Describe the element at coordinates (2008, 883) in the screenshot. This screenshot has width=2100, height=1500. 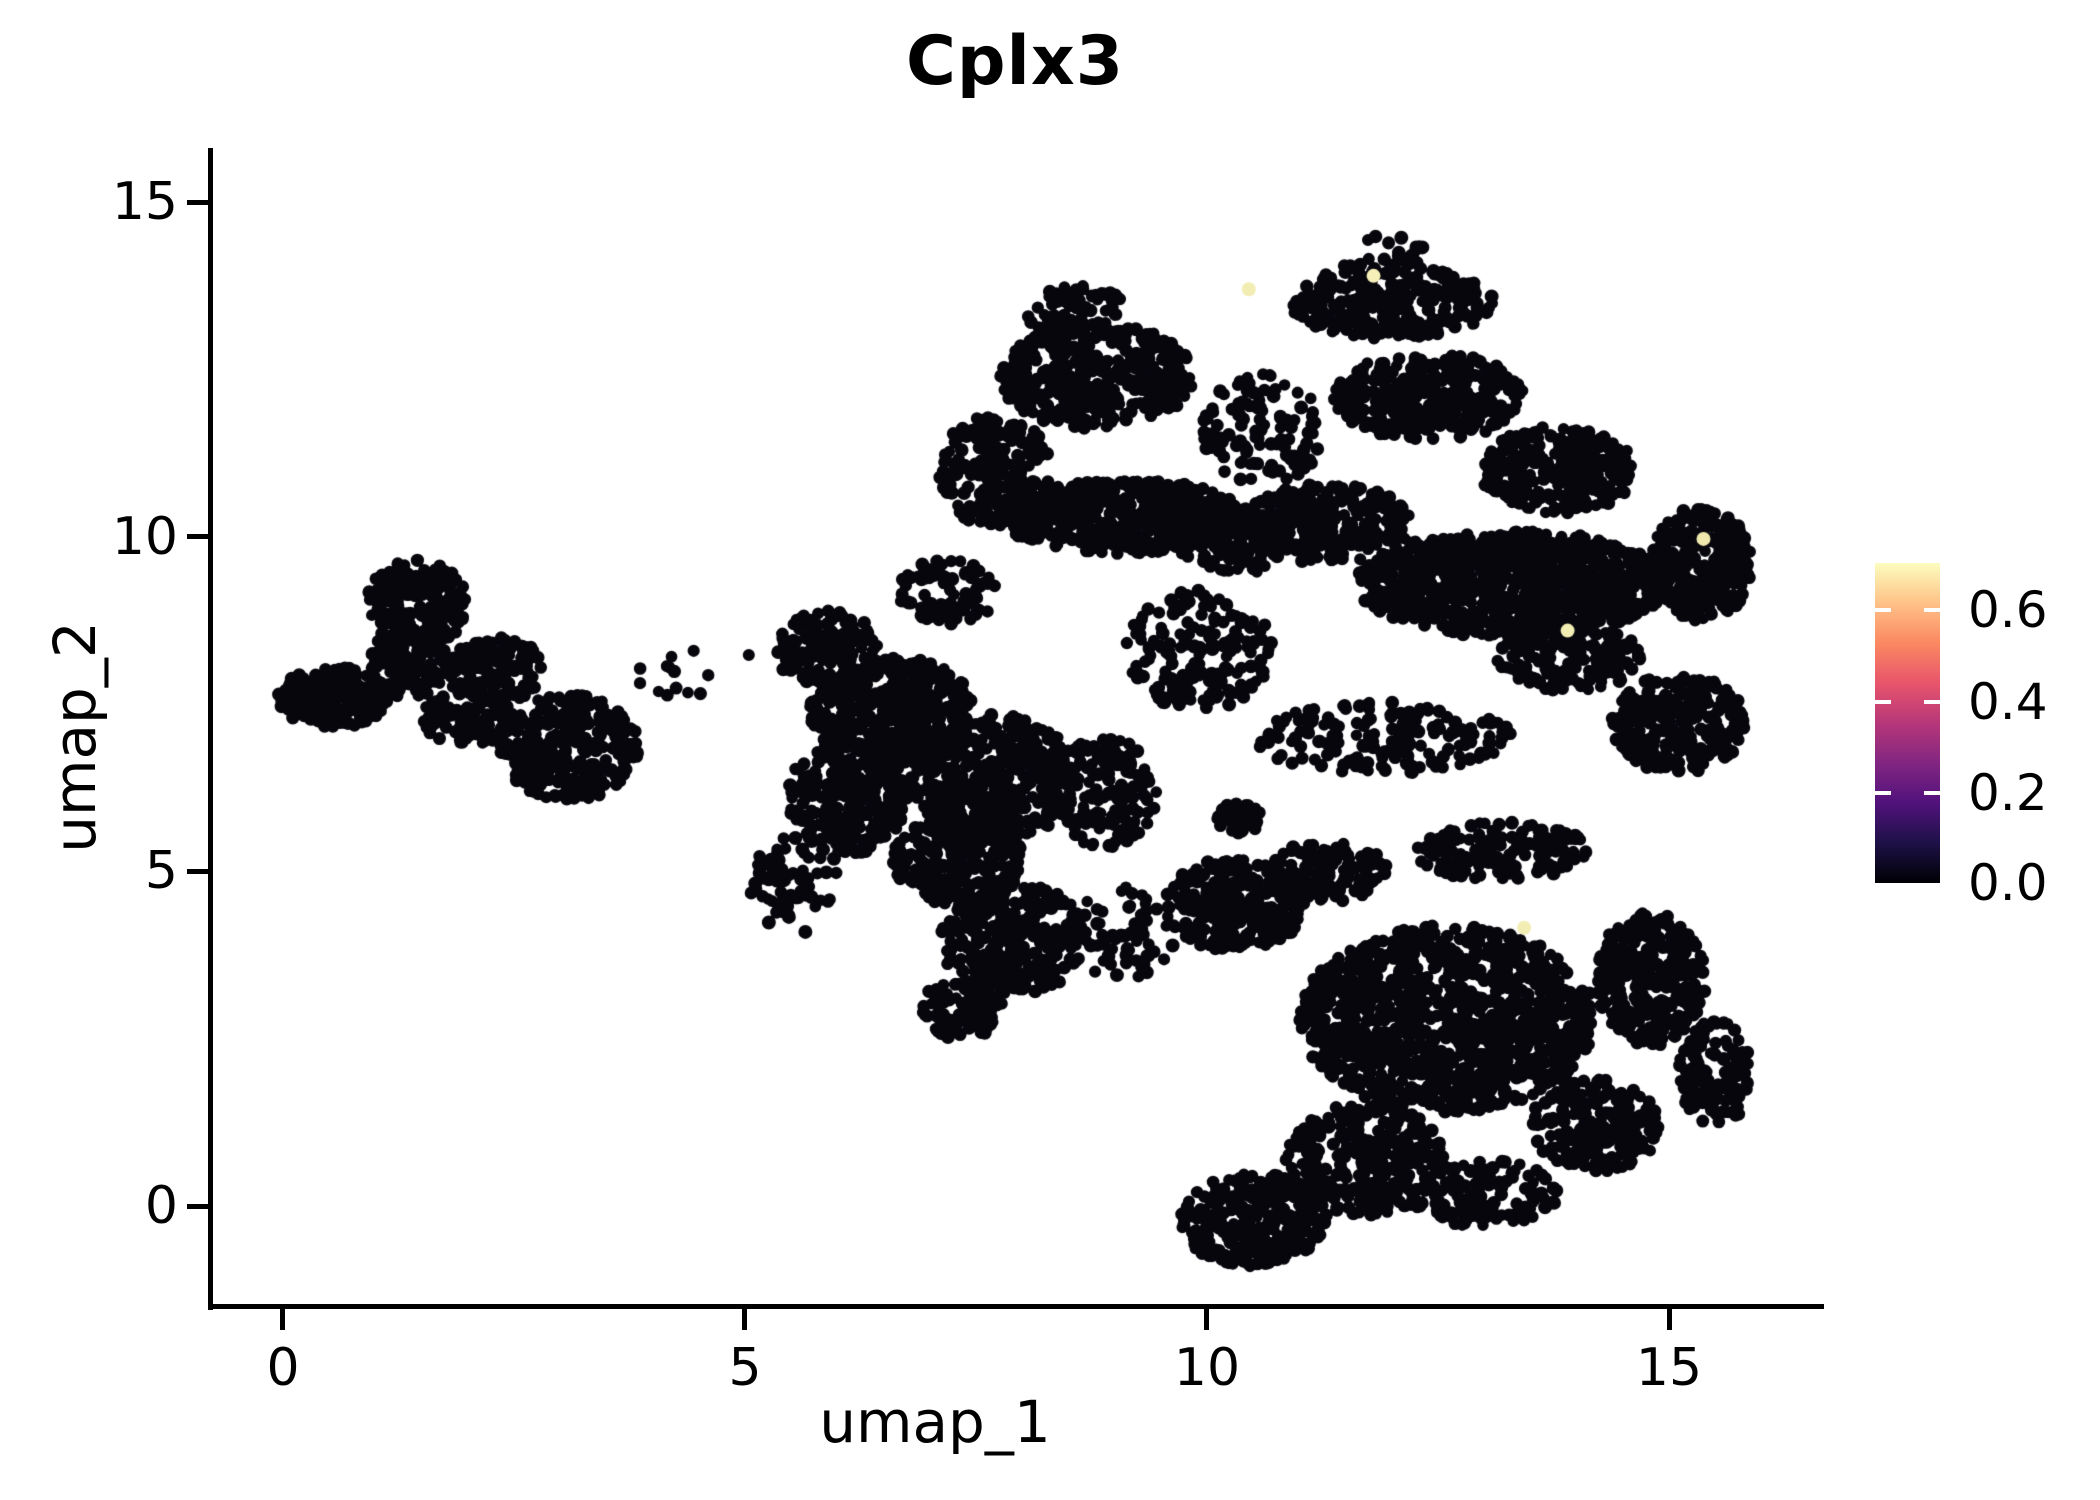
I see `colorbar-label: 0.0` at that location.